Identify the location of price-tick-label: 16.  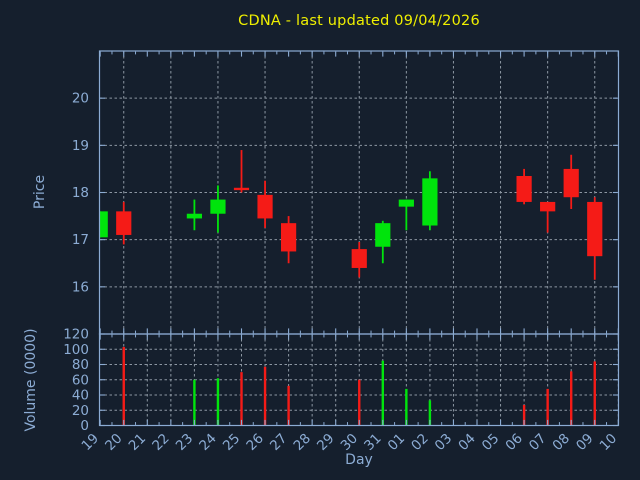
(80, 287).